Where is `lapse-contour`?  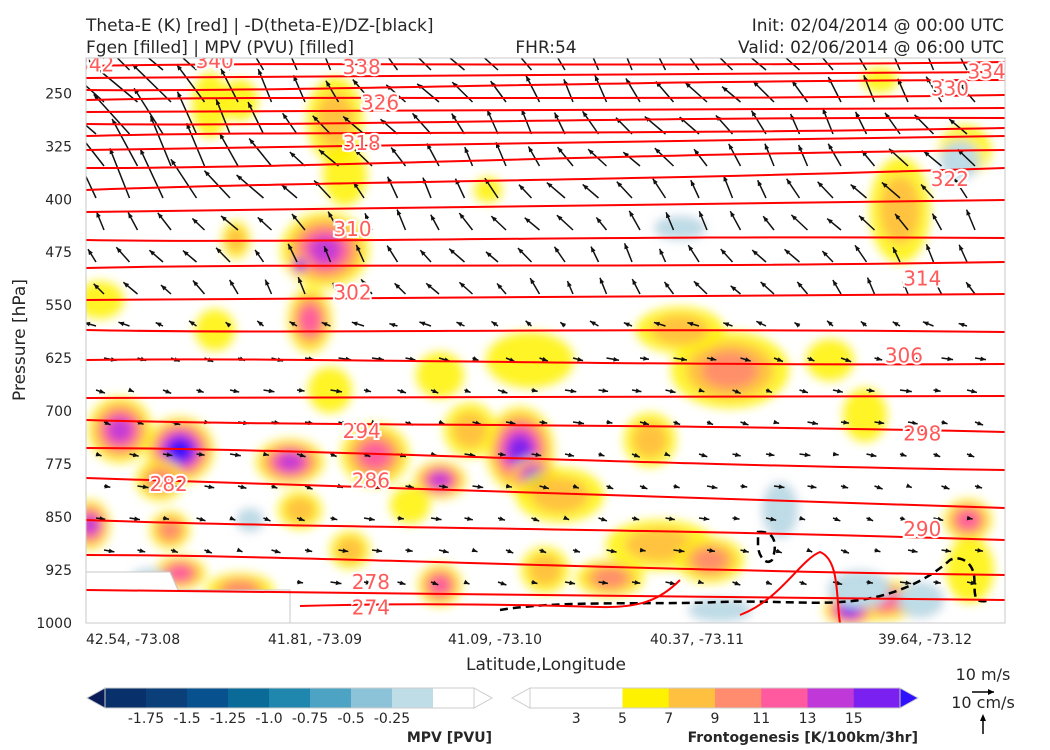 lapse-contour is located at coordinates (766, 546).